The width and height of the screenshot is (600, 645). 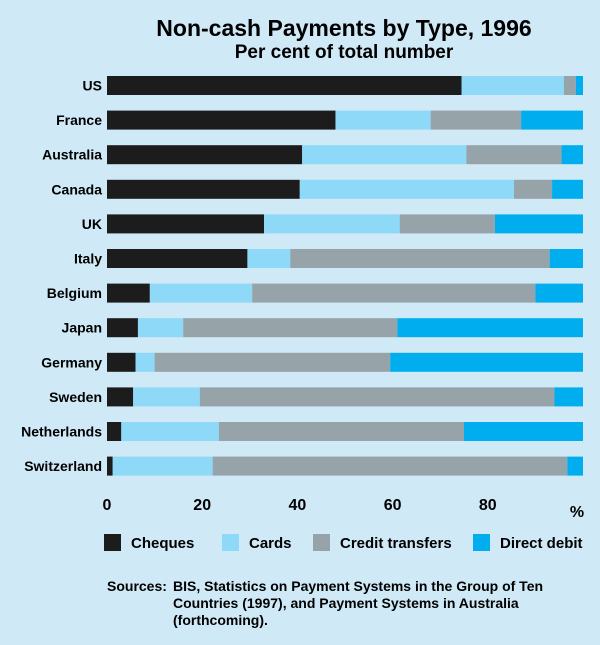 What do you see at coordinates (269, 258) in the screenshot?
I see `bar-italy-cards` at bounding box center [269, 258].